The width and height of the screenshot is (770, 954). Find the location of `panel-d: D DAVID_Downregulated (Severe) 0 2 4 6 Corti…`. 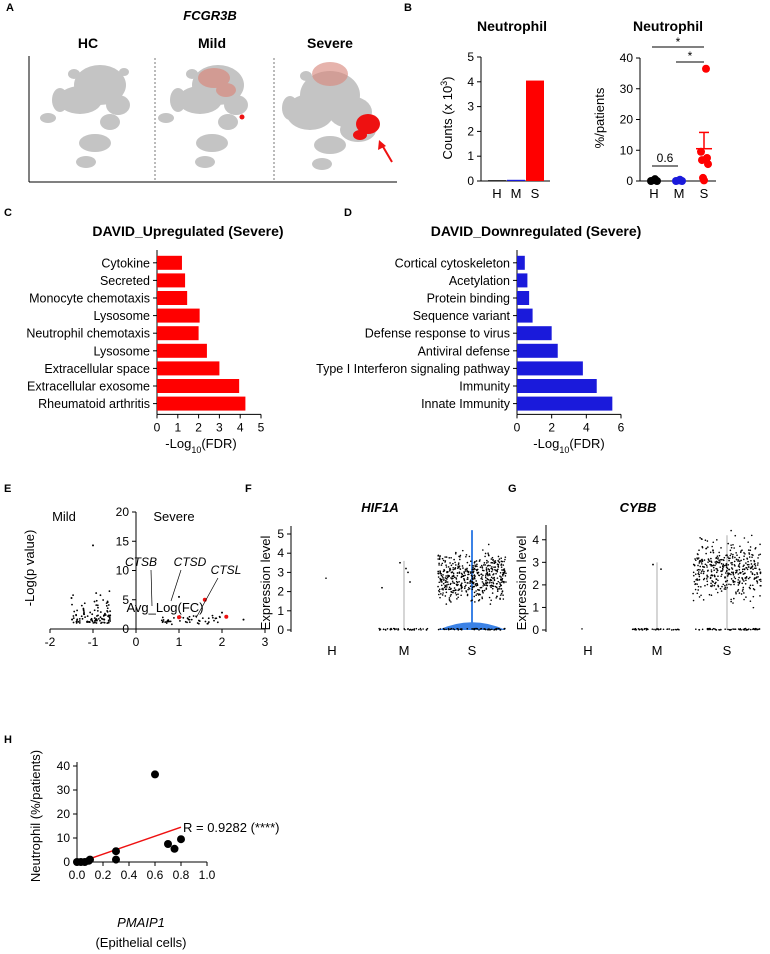

panel-d: D DAVID_Downregulated (Severe) 0 2 4 6 Corti… is located at coordinates (478, 331).